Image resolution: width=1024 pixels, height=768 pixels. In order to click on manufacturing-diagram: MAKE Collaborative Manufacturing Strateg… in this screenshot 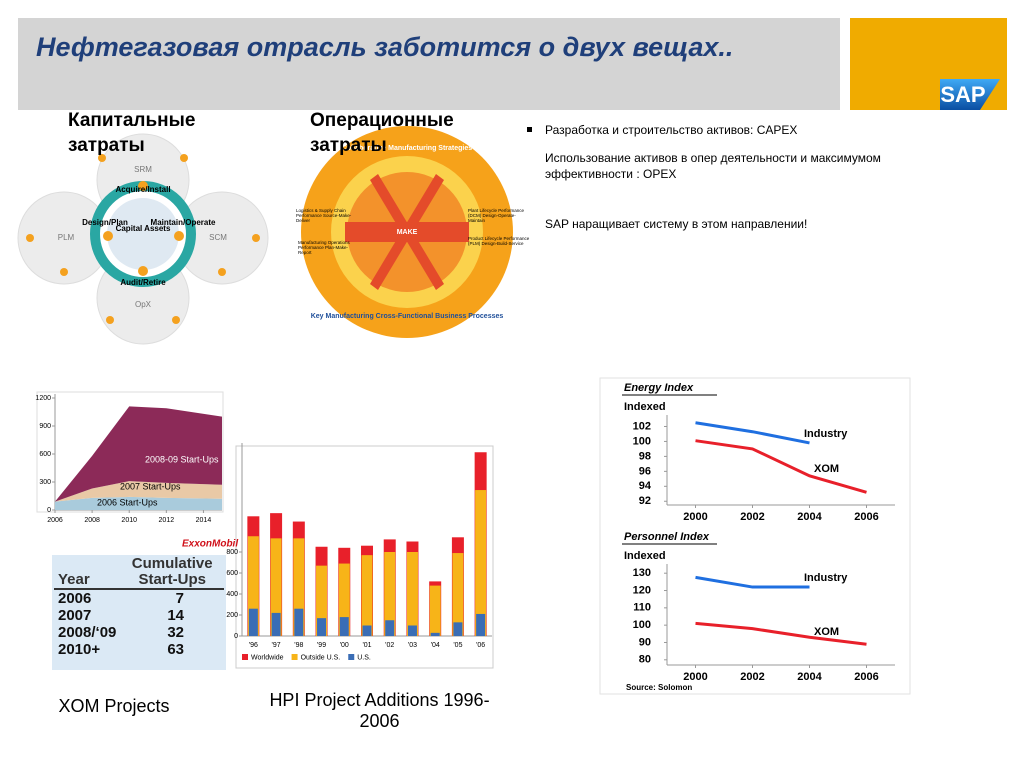, I will do `click(413, 232)`.